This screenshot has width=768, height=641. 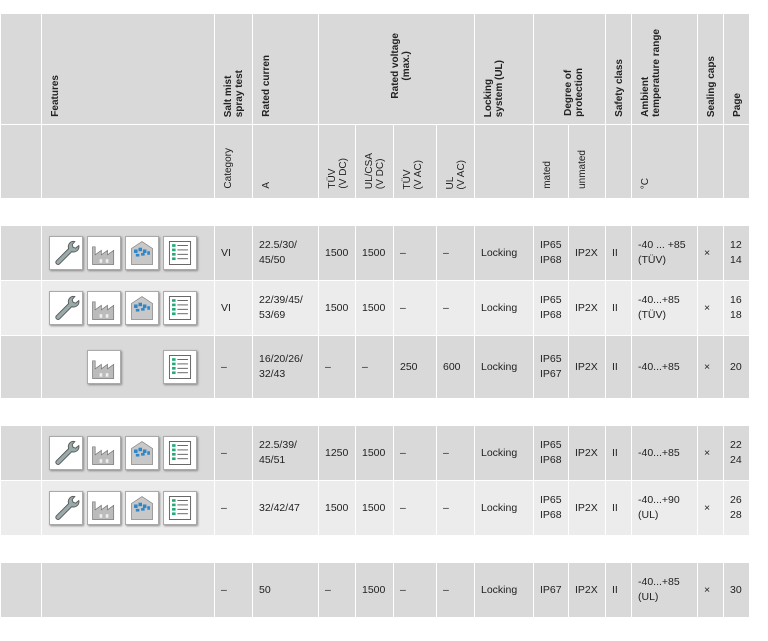 What do you see at coordinates (551, 161) in the screenshot?
I see `mated-subheader: mated` at bounding box center [551, 161].